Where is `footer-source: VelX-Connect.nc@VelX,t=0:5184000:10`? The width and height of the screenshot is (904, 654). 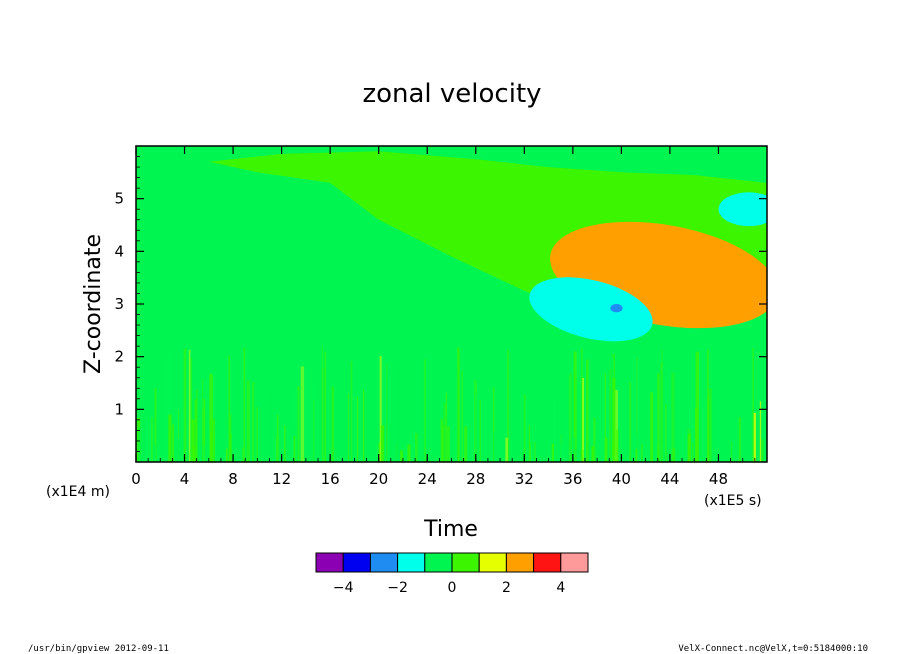
footer-source: VelX-Connect.nc@VelX,t=0:5184000:10 is located at coordinates (773, 649).